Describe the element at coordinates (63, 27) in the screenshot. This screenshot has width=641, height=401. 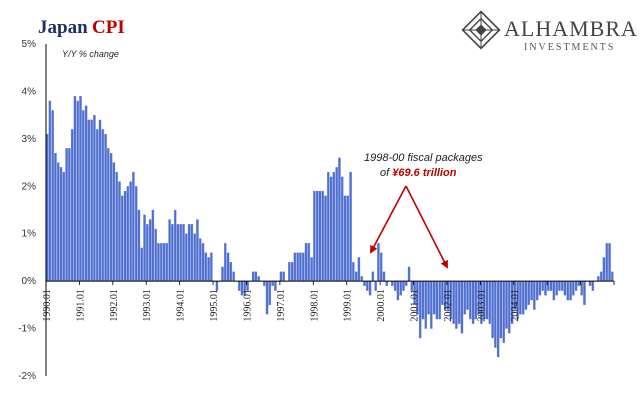
I see `chart-title-part1: Japan` at that location.